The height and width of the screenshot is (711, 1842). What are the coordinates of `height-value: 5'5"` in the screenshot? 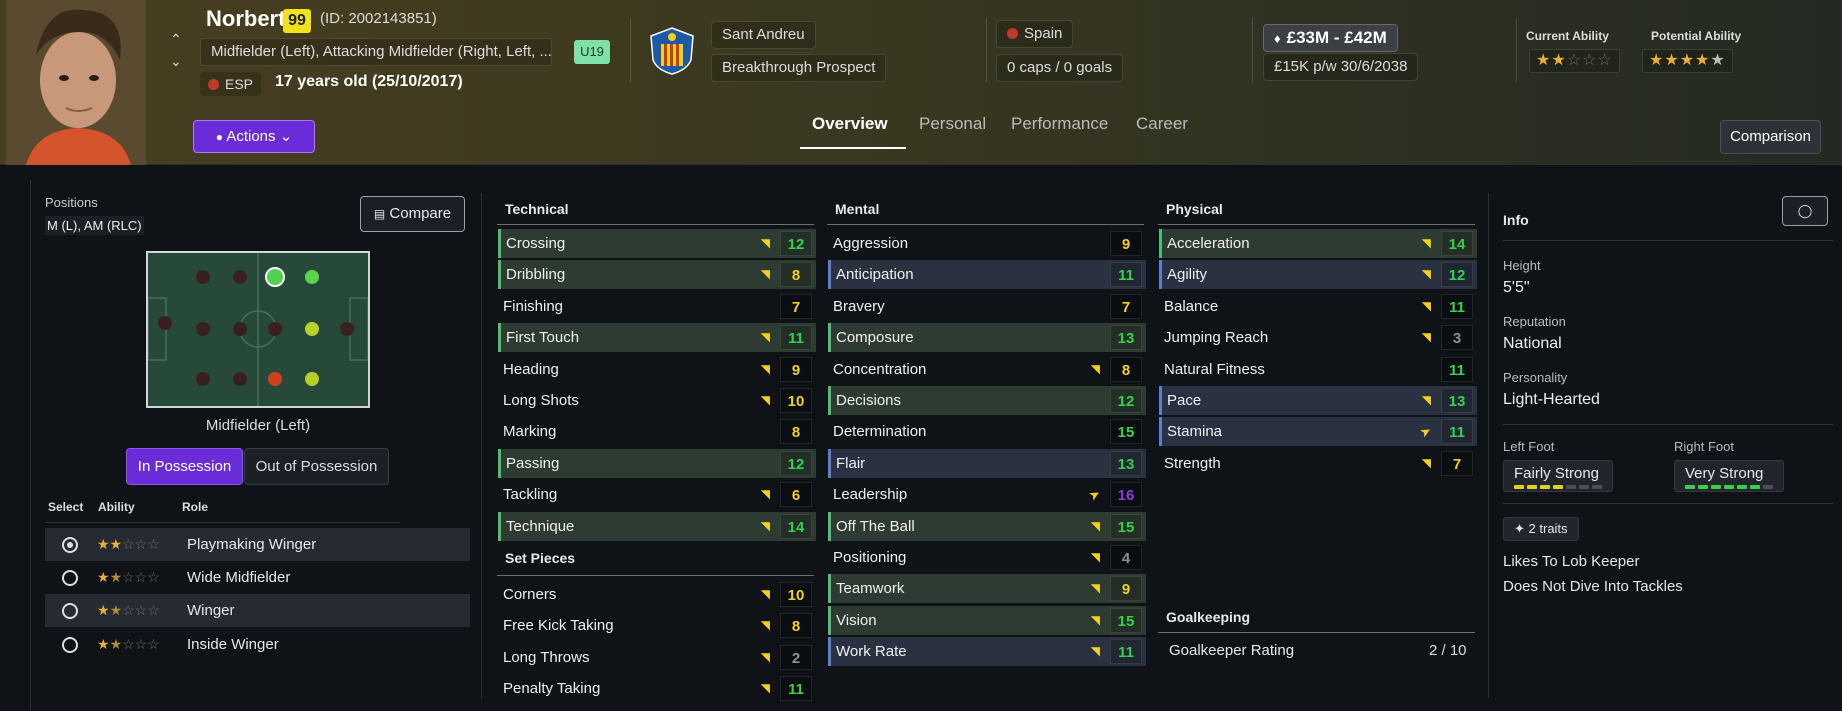 It's located at (1516, 287).